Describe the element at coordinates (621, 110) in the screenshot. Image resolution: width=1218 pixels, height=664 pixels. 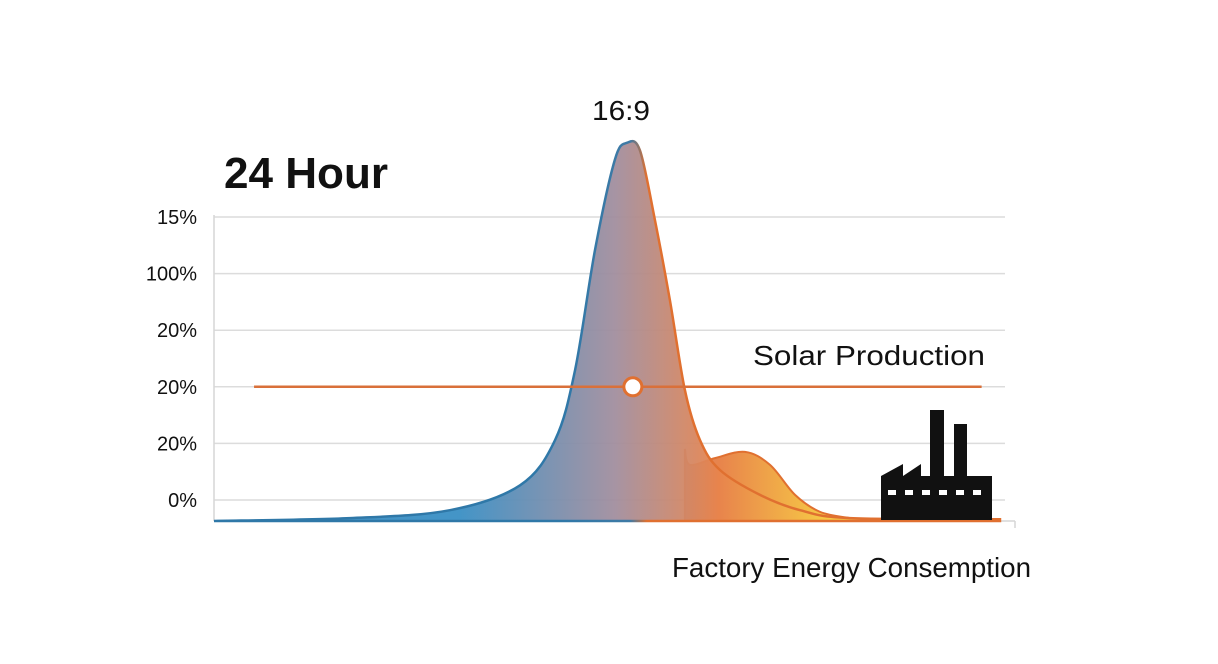
I see `peak-label: 16:9` at that location.